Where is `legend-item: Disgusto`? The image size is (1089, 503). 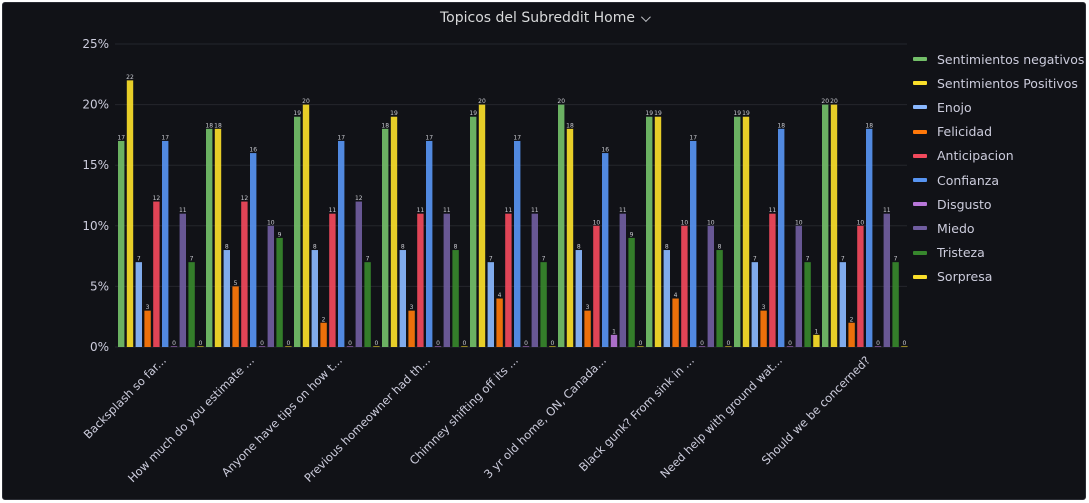
legend-item: Disgusto is located at coordinates (998, 204).